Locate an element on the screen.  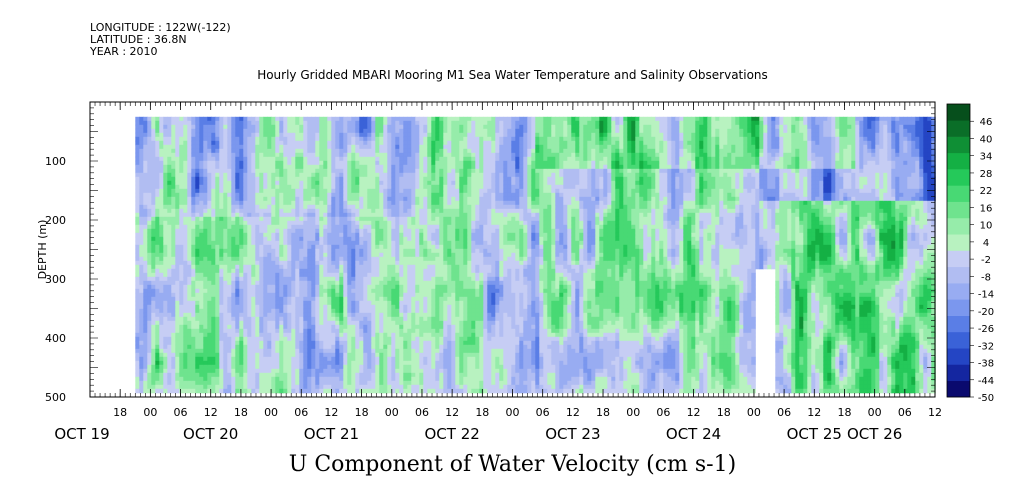
colorbar-tick-label: 10 is located at coordinates (986, 226).